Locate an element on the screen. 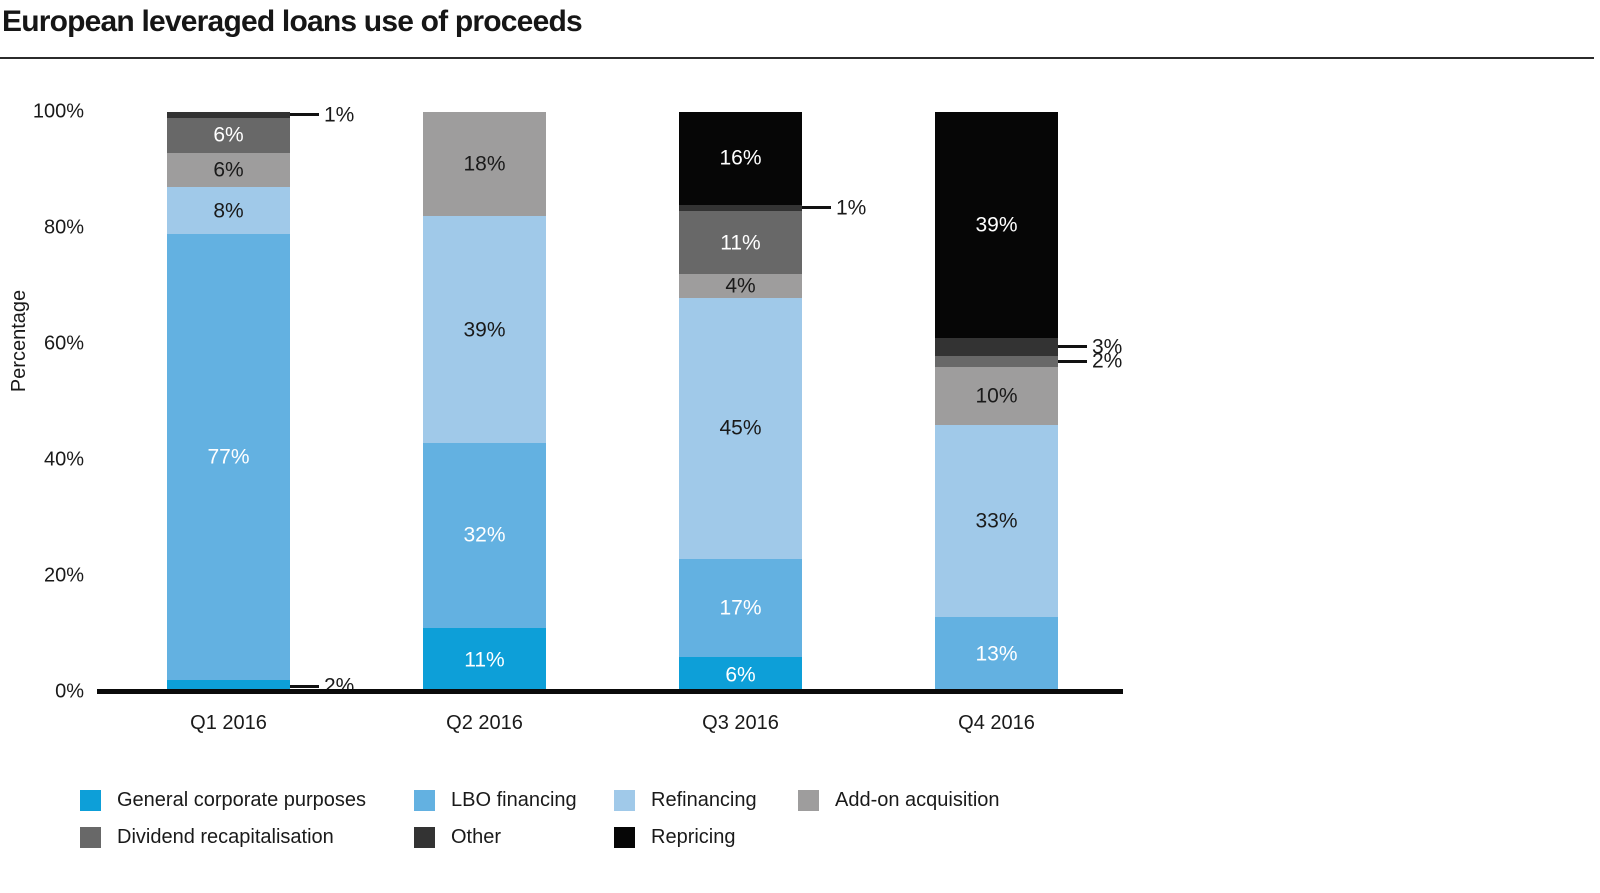  segment-value-label: 13% is located at coordinates (996, 654).